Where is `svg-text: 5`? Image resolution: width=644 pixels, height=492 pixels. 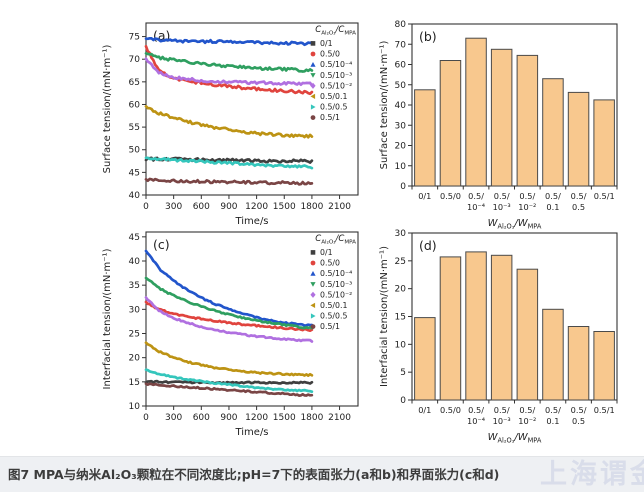
svg-text: 5 is located at coordinates (403, 373).